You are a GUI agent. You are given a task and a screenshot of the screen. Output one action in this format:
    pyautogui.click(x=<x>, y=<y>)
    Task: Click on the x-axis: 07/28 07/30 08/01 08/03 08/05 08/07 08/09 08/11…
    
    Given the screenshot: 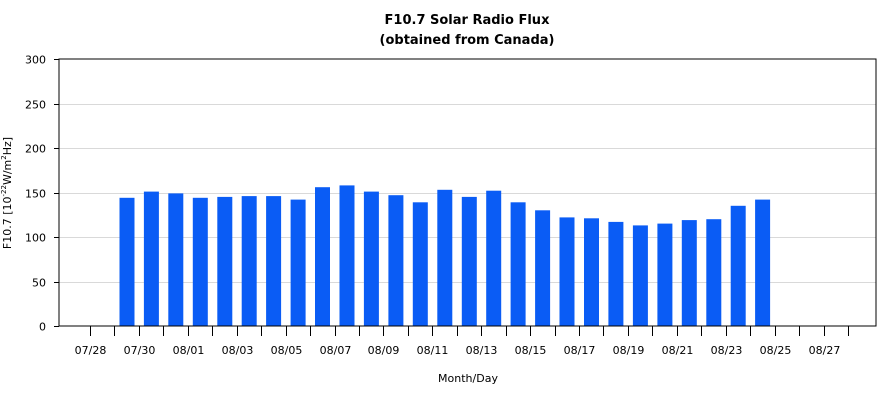 What is the action you would take?
    pyautogui.click(x=462, y=341)
    